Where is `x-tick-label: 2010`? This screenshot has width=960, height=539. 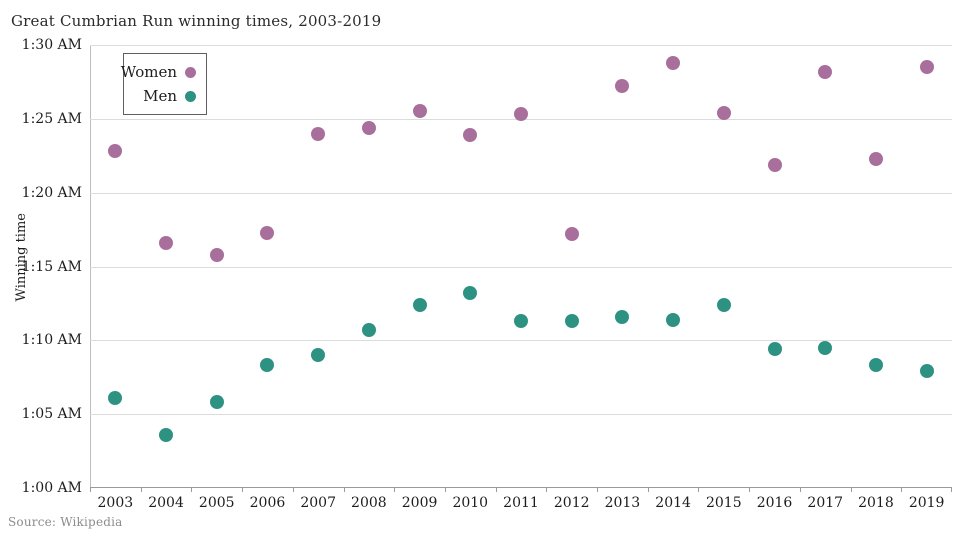
x-tick-label: 2010 is located at coordinates (470, 503).